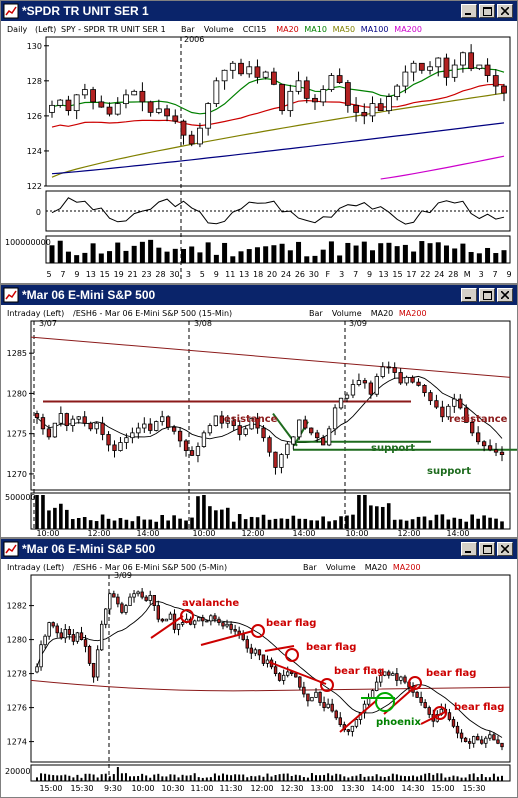 The width and height of the screenshot is (518, 798). What do you see at coordinates (291, 623) in the screenshot?
I see `annotation-bear-flag: bear flag` at bounding box center [291, 623].